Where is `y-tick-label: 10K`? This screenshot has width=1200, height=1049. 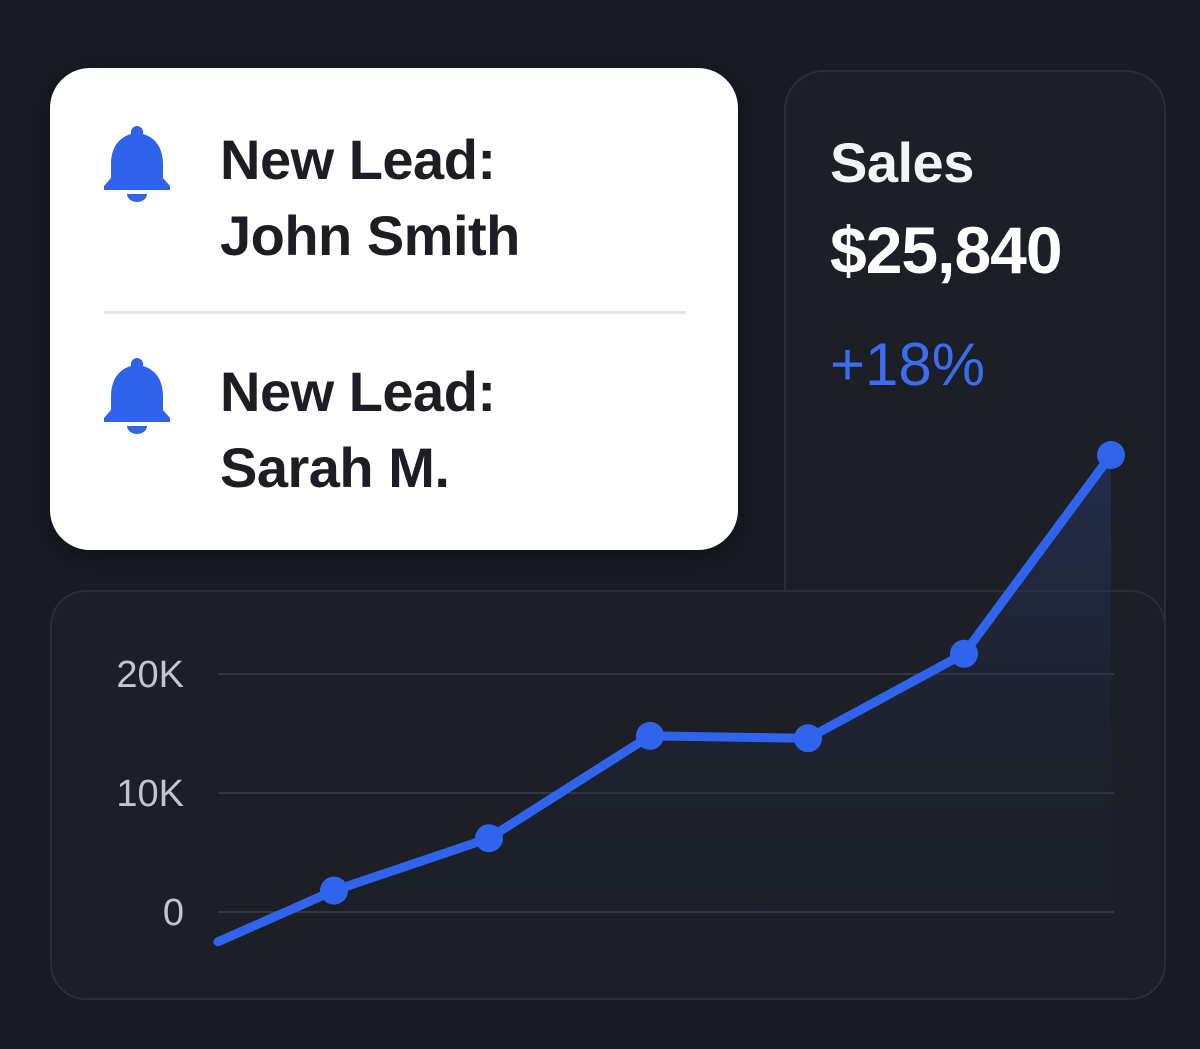
y-tick-label: 10K is located at coordinates (150, 794).